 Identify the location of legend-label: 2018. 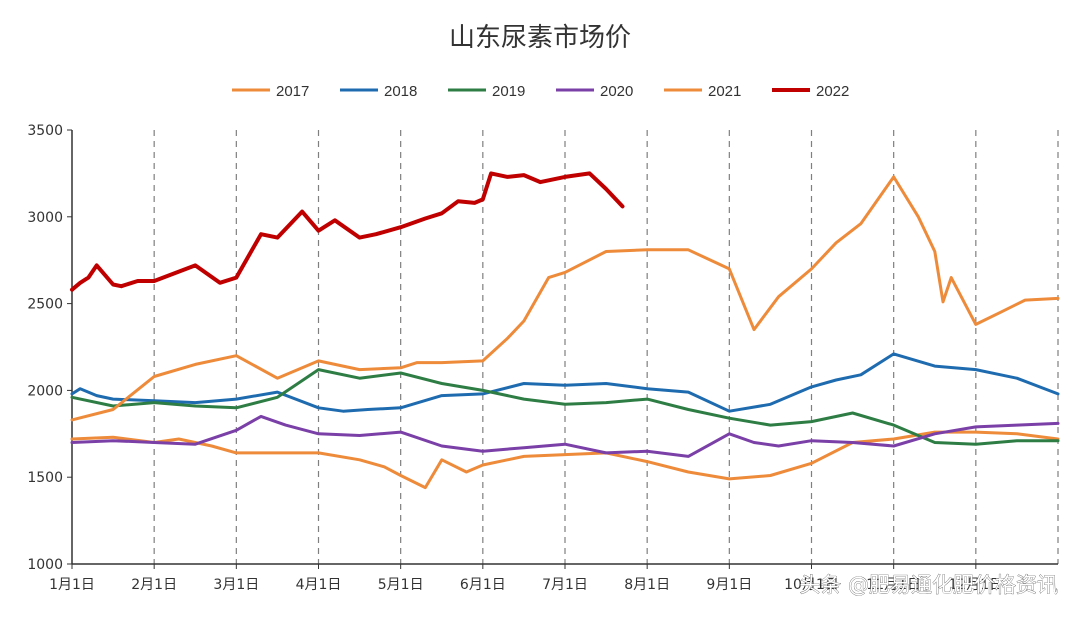
(400, 91).